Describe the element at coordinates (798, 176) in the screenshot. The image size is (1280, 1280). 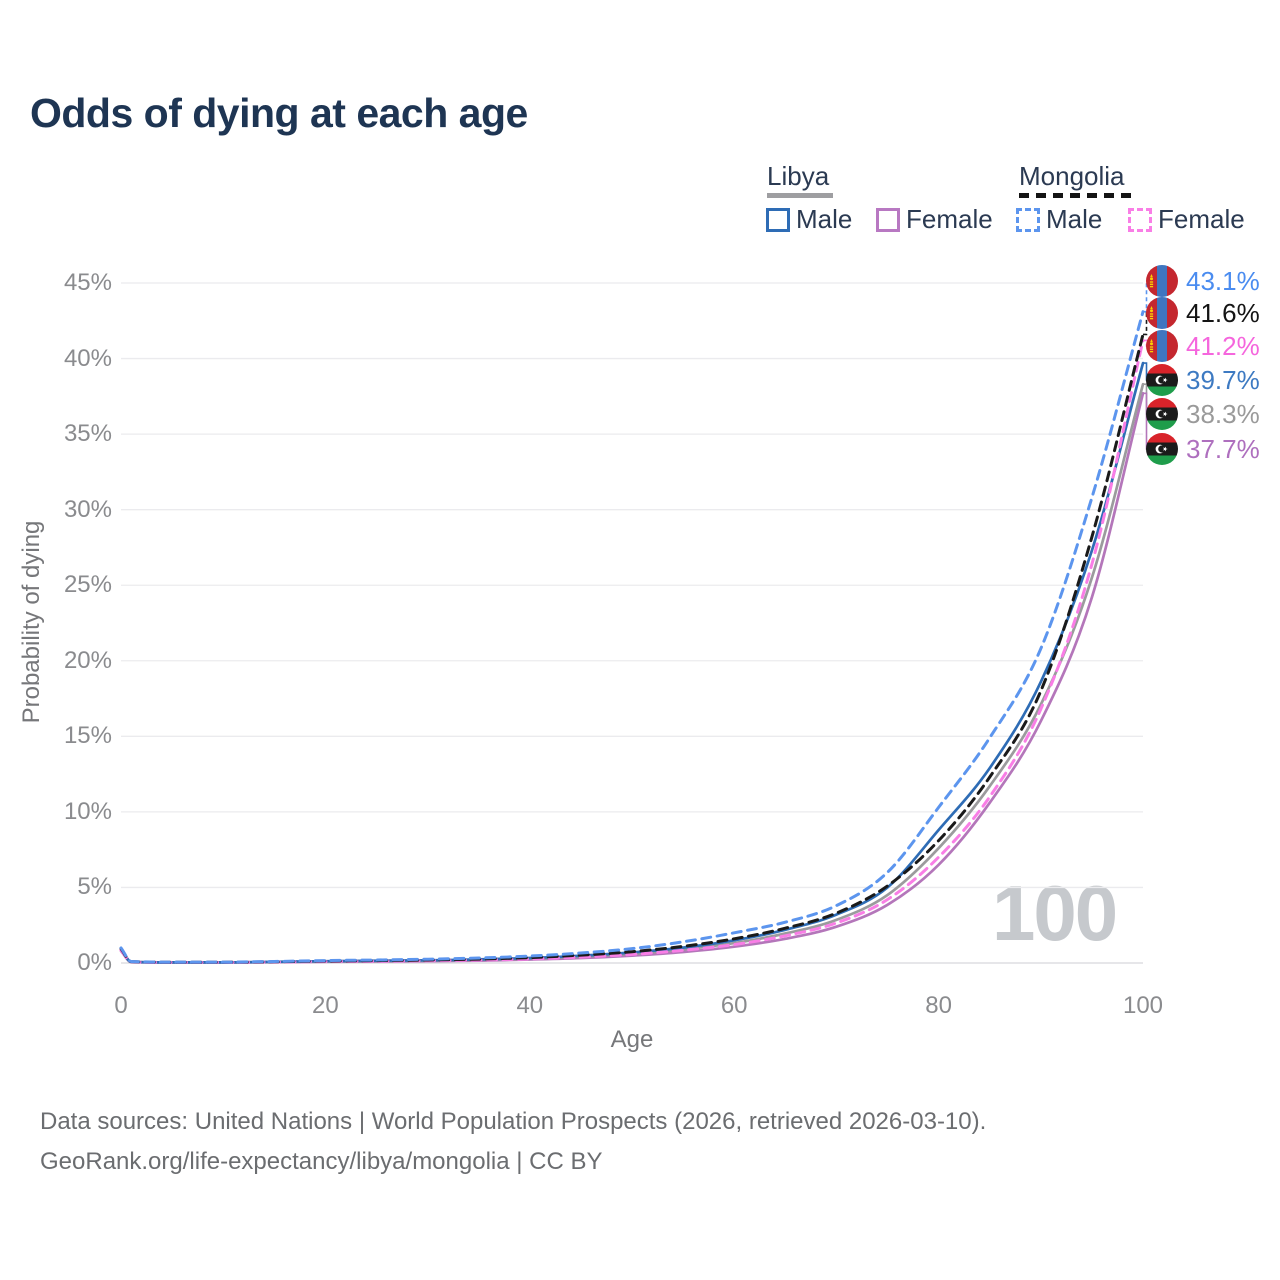
I see `legend-group-libya-label: Libya` at that location.